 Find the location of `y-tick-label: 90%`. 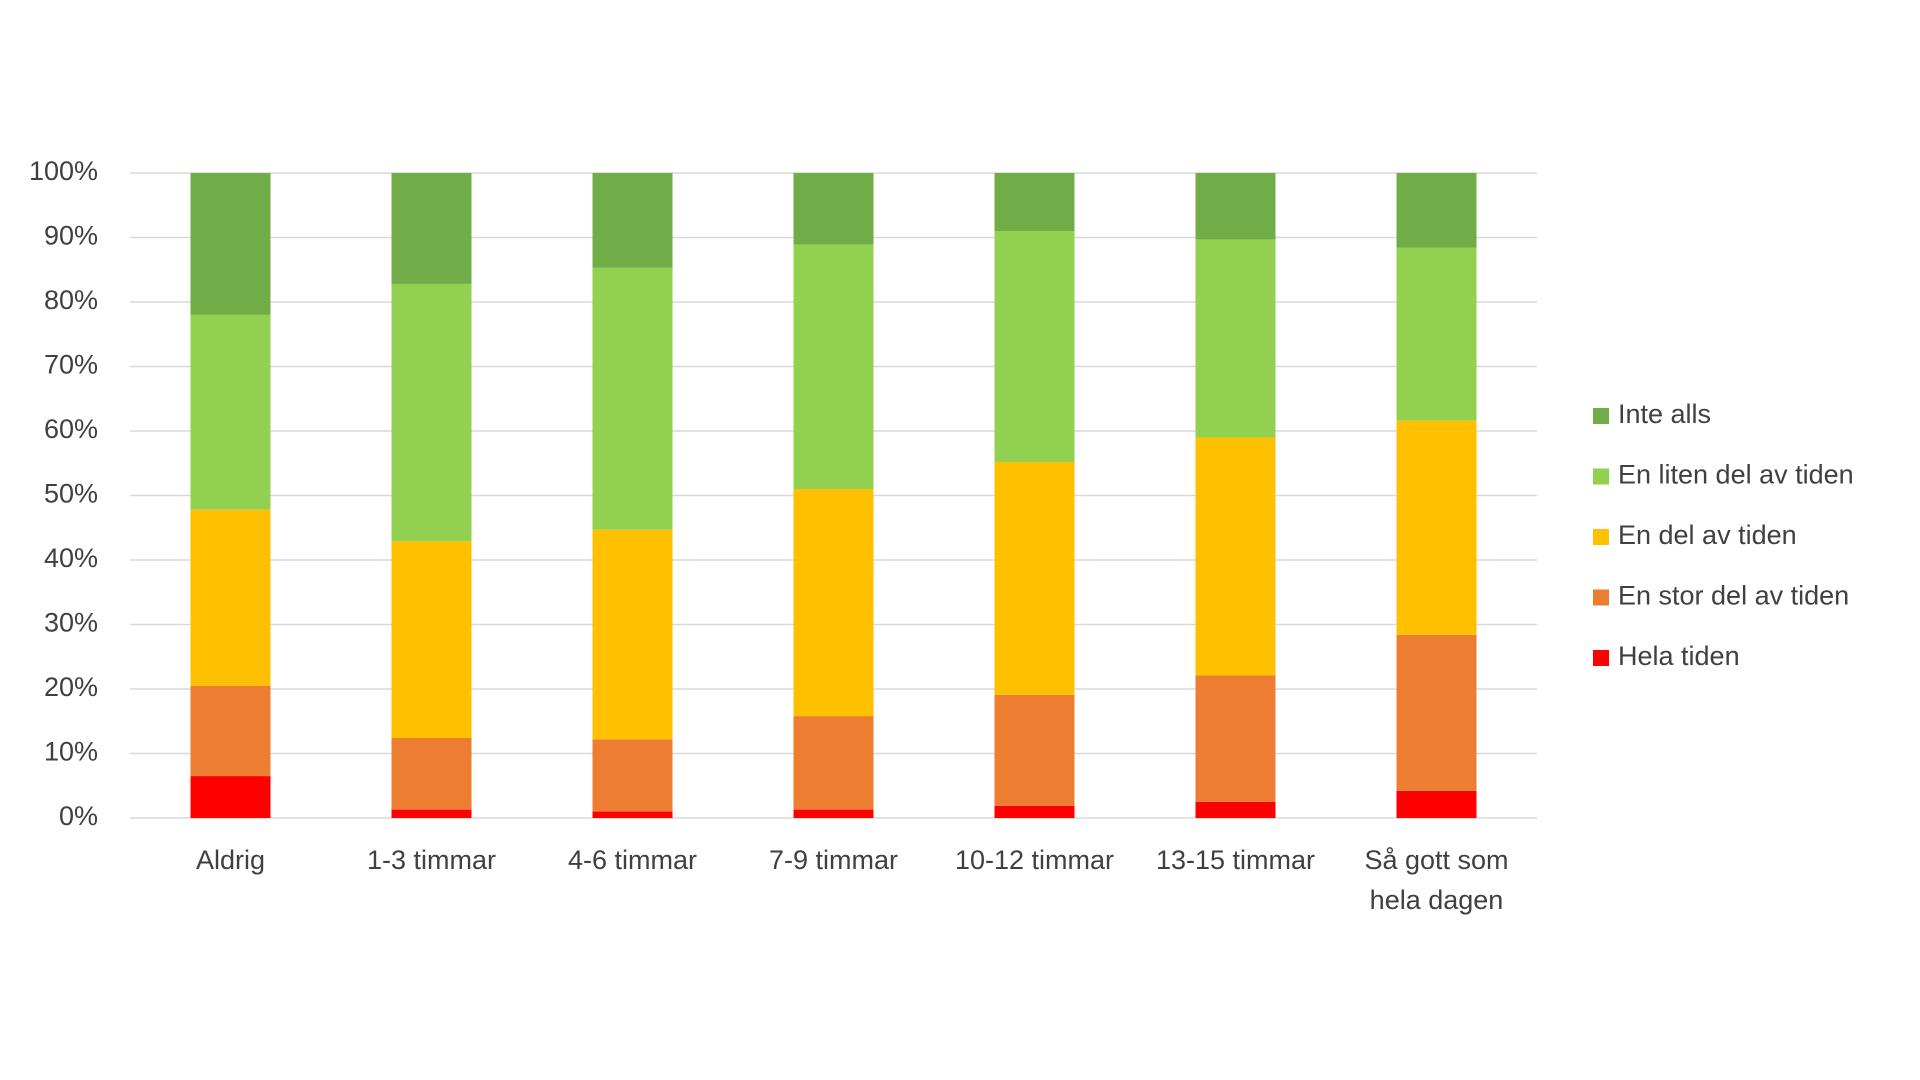

y-tick-label: 90% is located at coordinates (71, 236).